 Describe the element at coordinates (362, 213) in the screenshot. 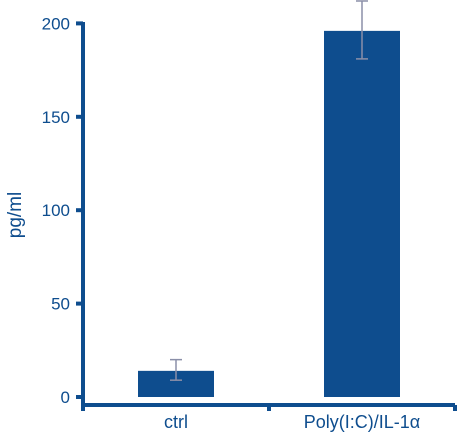

I see `bar` at that location.